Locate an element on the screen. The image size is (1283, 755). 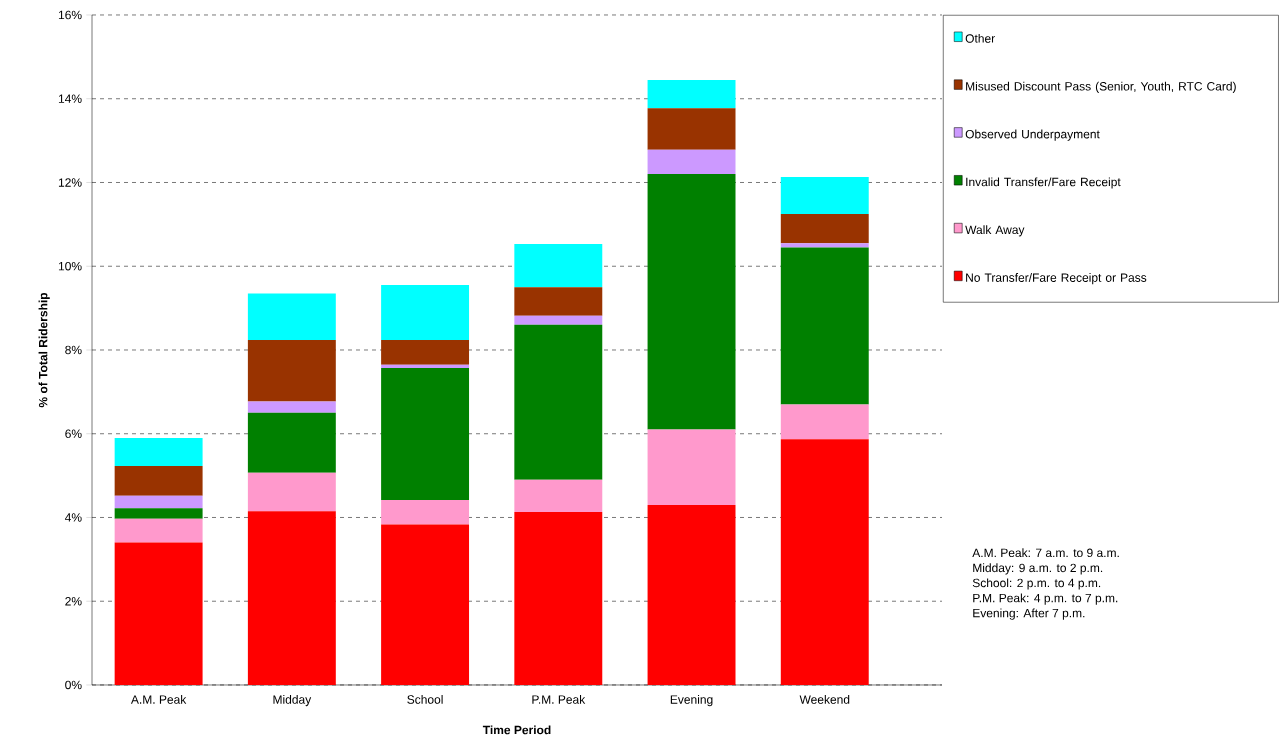
legend-label: Other is located at coordinates (980, 38).